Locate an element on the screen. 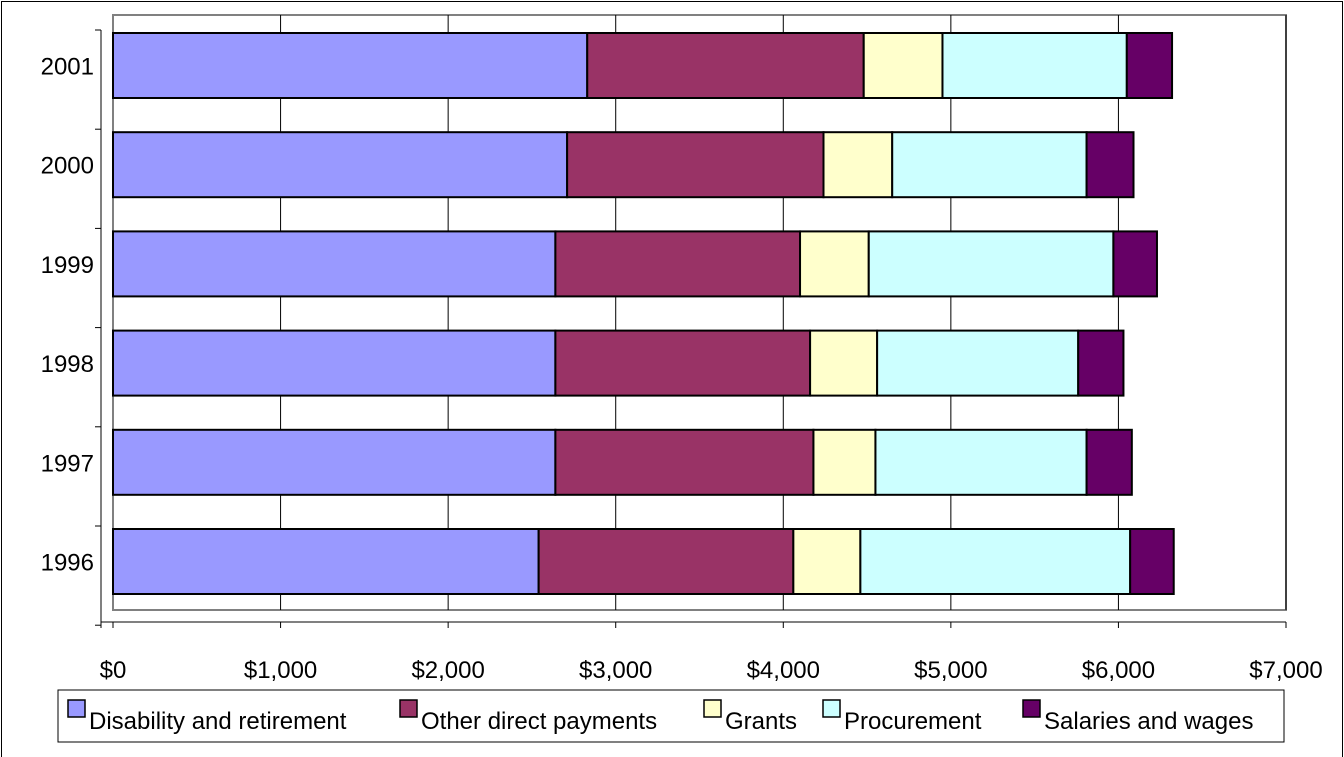  value-tick-label: $7,000 is located at coordinates (1285, 670).